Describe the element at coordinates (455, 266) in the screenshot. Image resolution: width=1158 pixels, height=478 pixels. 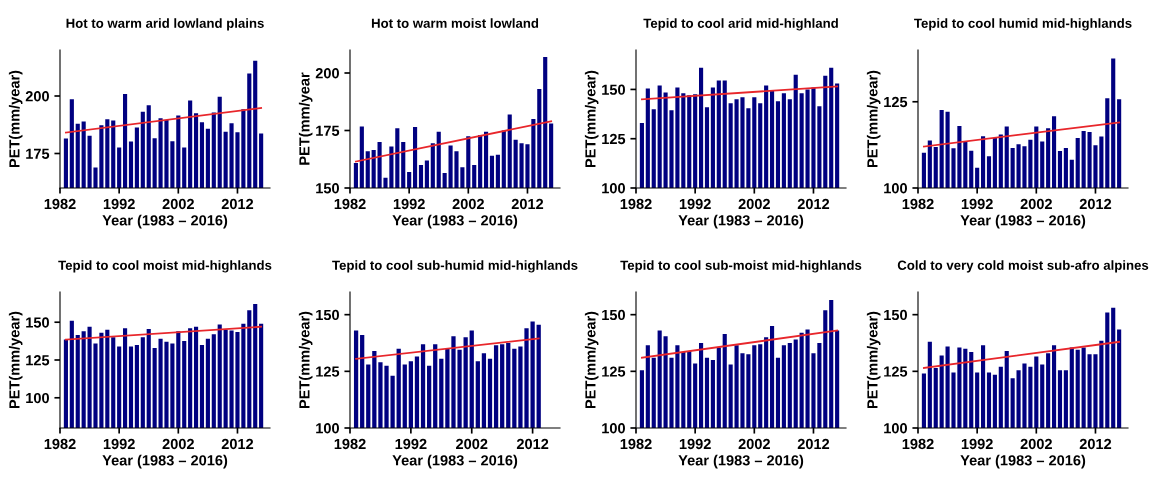
I see `chart-title: Tepid to cool sub-humid mid-highlands` at that location.